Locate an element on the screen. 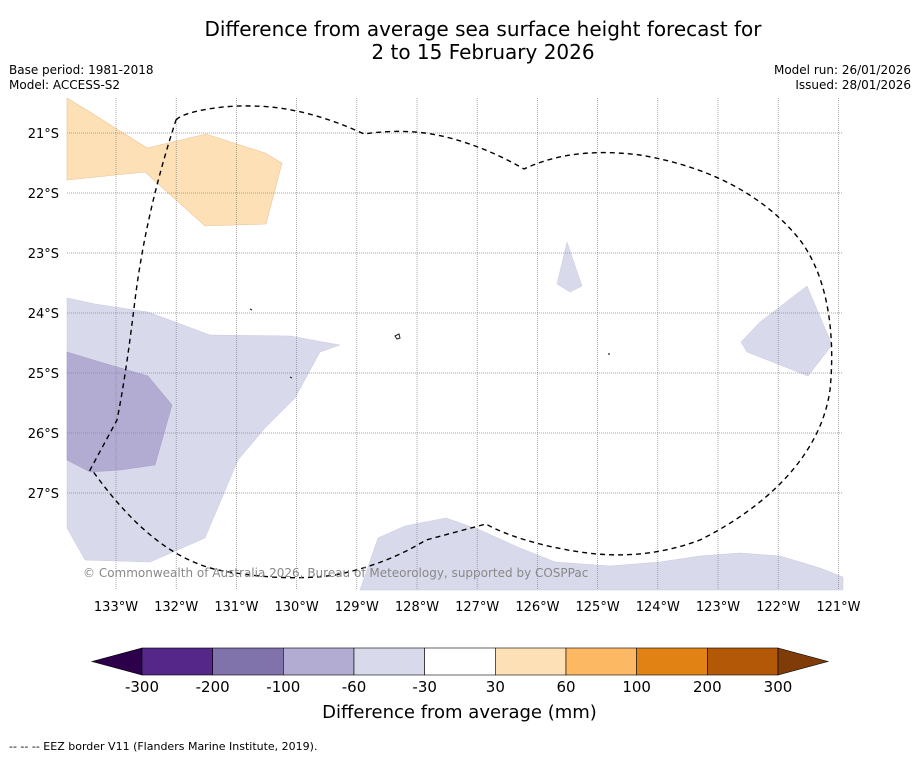  longitude-label: 125°W is located at coordinates (598, 607).